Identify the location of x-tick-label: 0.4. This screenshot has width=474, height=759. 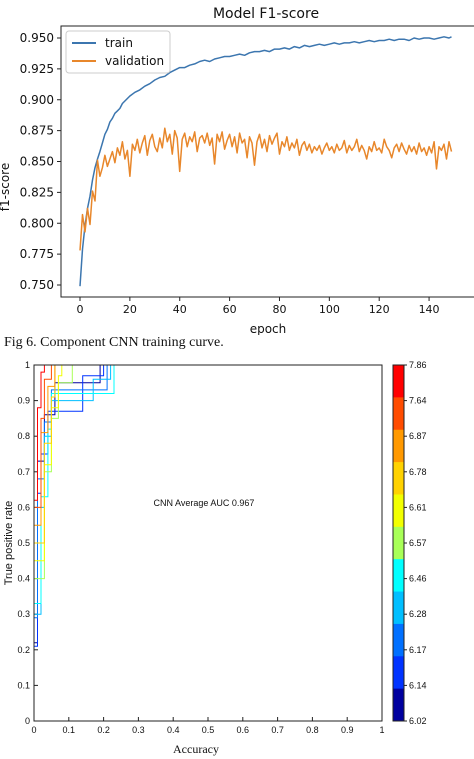
(173, 730).